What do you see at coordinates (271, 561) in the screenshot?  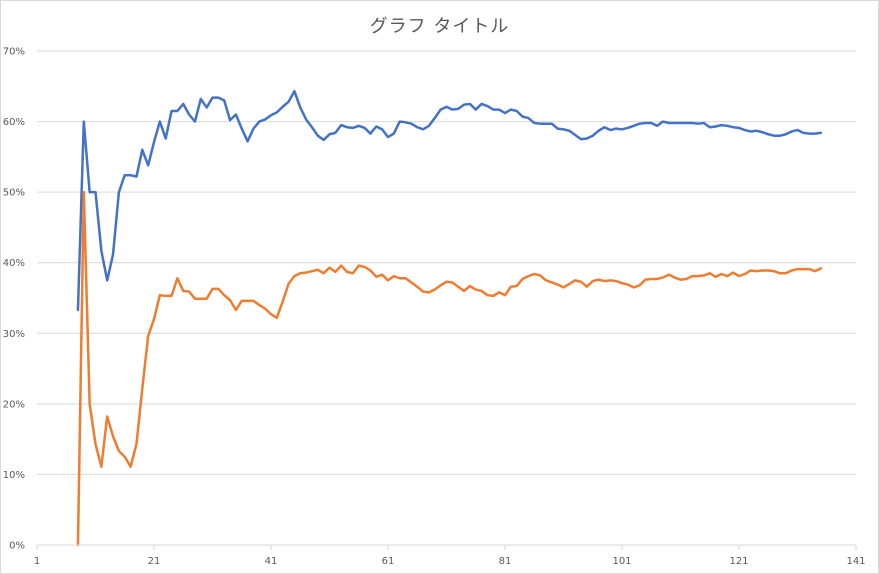 I see `x-tick-label: 41` at bounding box center [271, 561].